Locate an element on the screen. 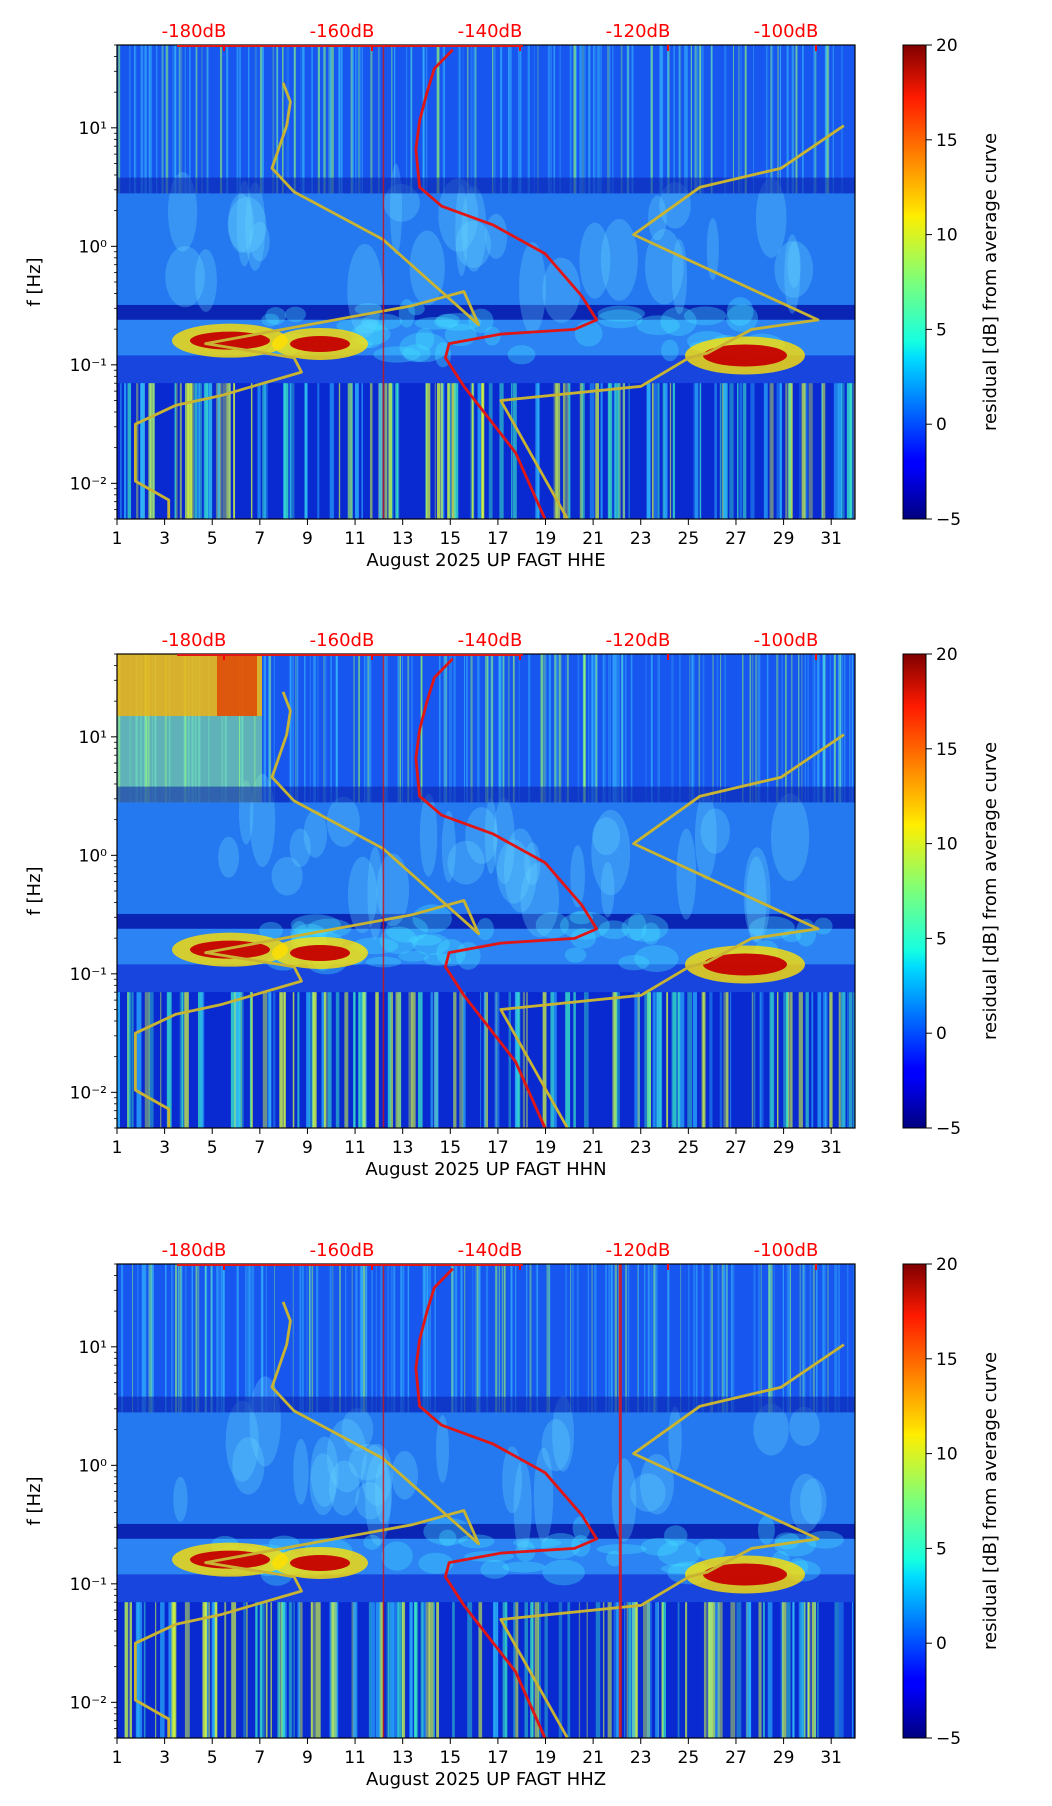 This screenshot has height=1806, width=1052. x-axis-label: August 2025 UP FAGT HHZ is located at coordinates (486, 1779).